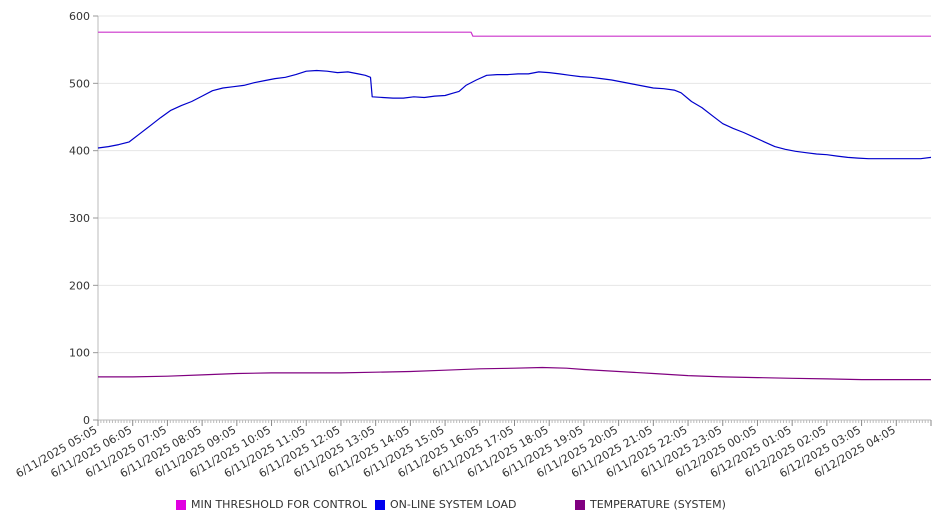  What do you see at coordinates (453, 504) in the screenshot?
I see `legend-label-system-load: ON-LINE SYSTEM LOAD` at bounding box center [453, 504].